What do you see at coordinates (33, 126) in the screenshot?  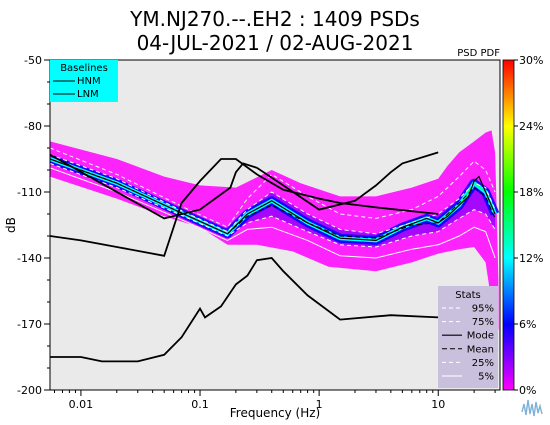 I see `y-tick-label: -80` at bounding box center [33, 126].